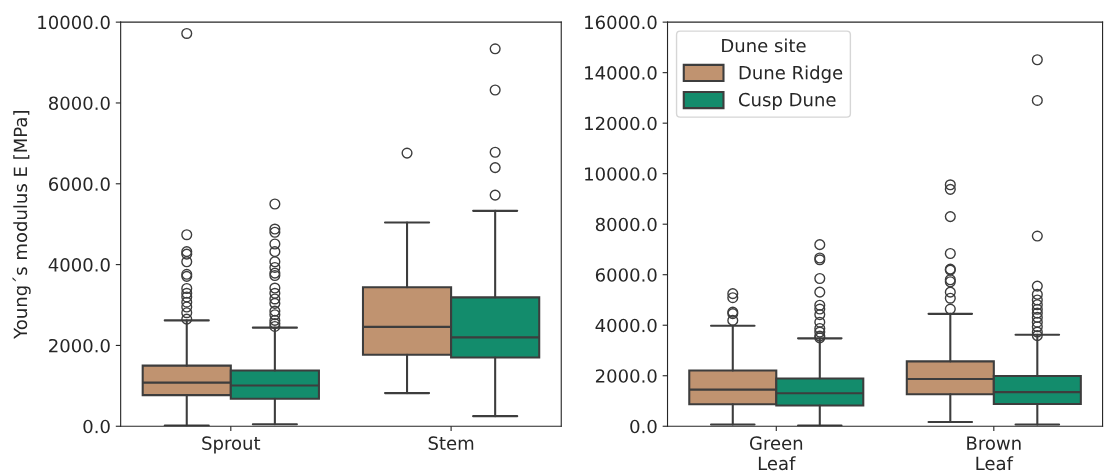  I want to click on x-tick-label: Stem, so click(451, 443).